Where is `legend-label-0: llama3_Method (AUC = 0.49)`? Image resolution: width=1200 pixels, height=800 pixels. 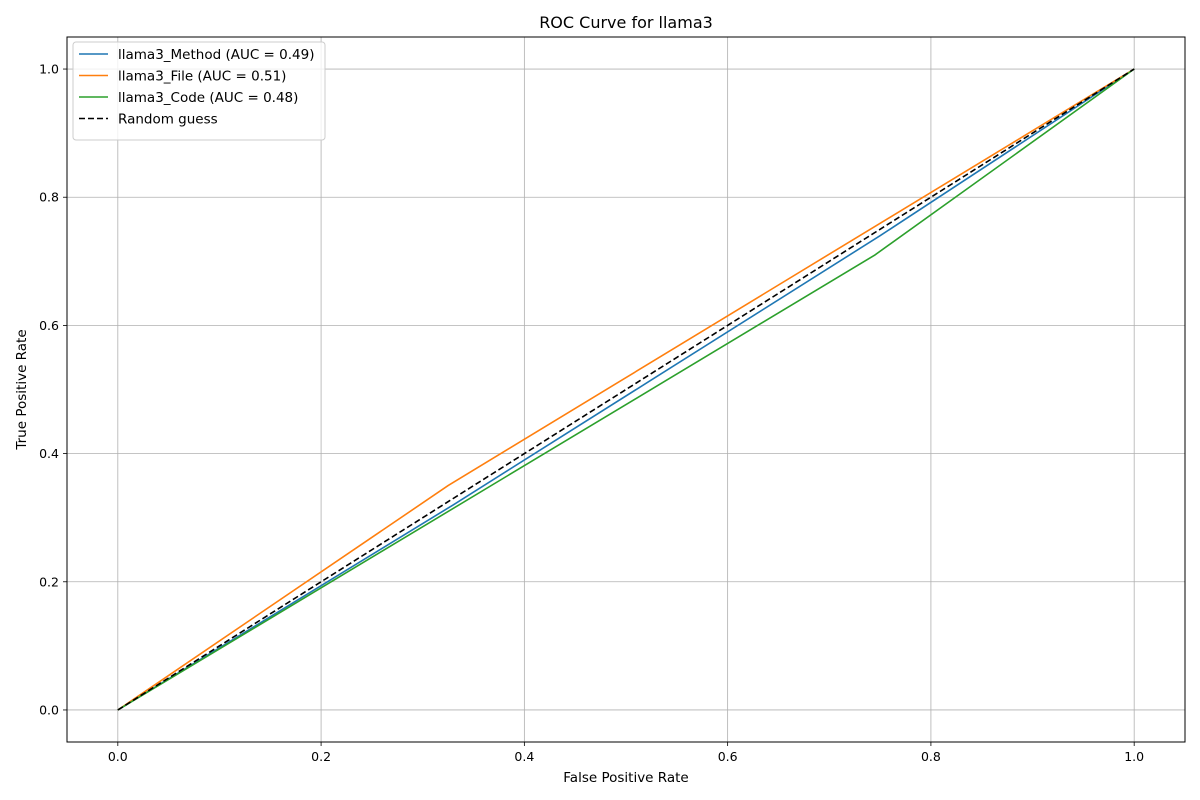
legend-label-0: llama3_Method (AUC = 0.49) is located at coordinates (216, 55).